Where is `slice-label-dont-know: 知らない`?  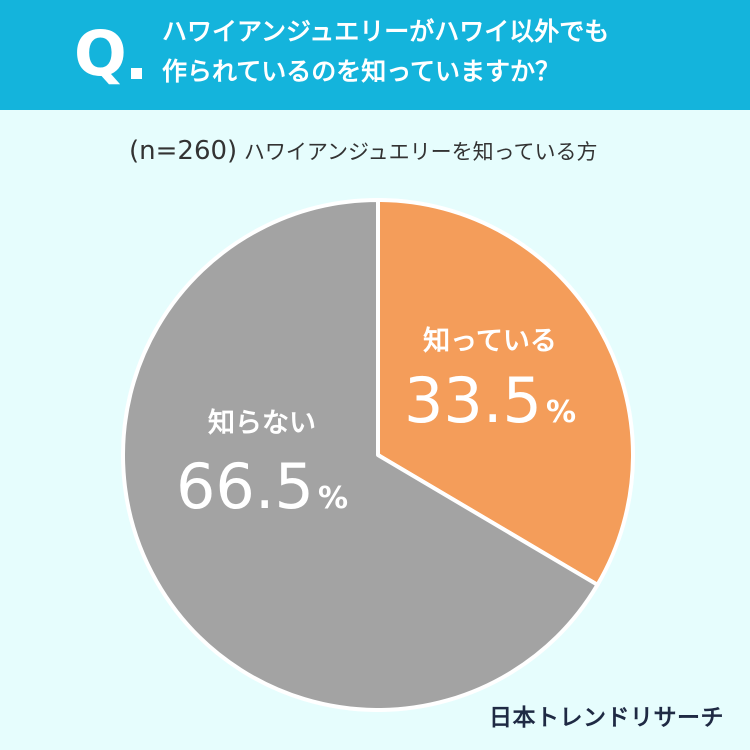
slice-label-dont-know: 知らない is located at coordinates (262, 423).